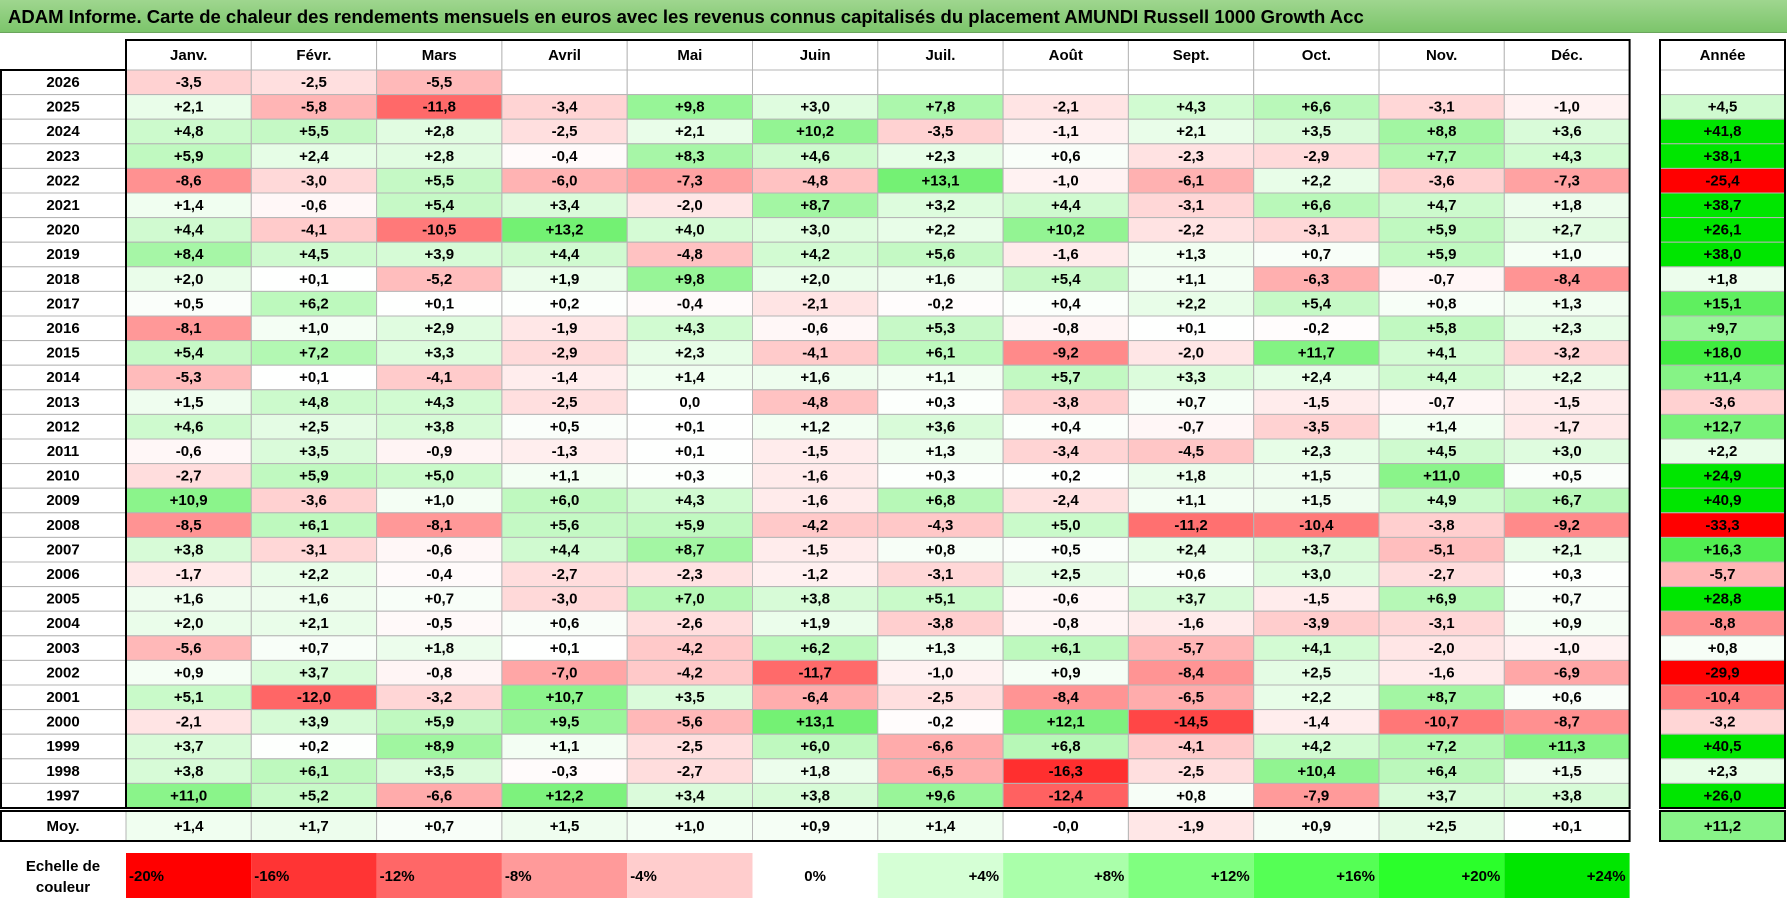 This screenshot has width=1787, height=912. Describe the element at coordinates (1066, 156) in the screenshot. I see `cell-value: +0,6` at that location.